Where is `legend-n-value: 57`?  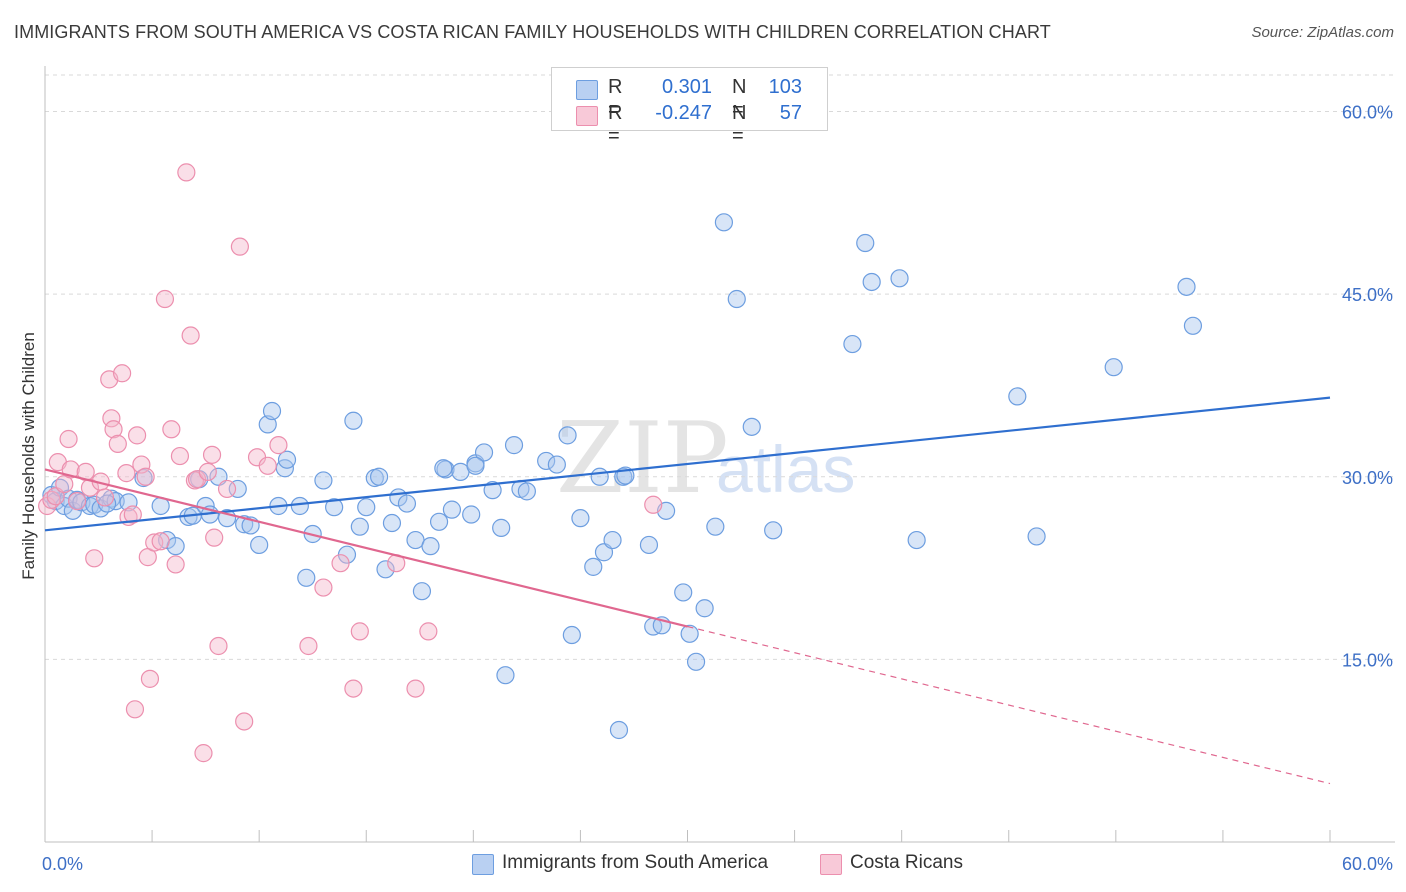
legend-n-value: 57 is located at coordinates (790, 113).